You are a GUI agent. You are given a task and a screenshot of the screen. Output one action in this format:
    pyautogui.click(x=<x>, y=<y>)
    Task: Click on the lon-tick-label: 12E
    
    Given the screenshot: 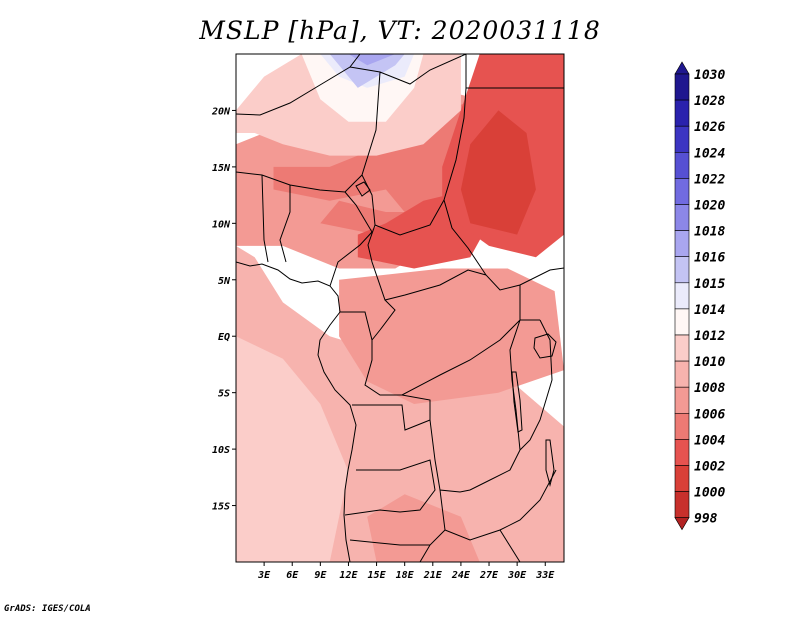 What is the action you would take?
    pyautogui.click(x=348, y=575)
    